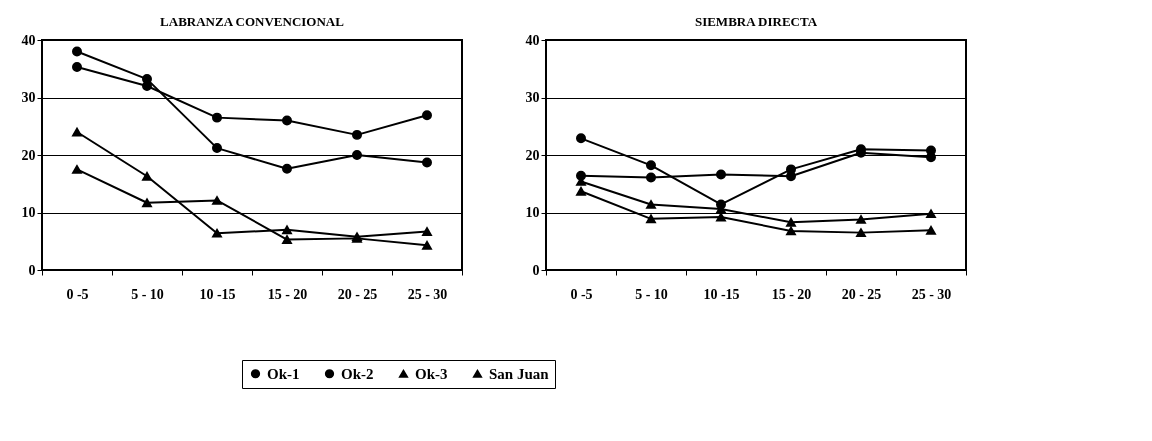 This screenshot has width=1152, height=441. I want to click on chart-title: LABRANZA CONVENCIONAL, so click(252, 21).